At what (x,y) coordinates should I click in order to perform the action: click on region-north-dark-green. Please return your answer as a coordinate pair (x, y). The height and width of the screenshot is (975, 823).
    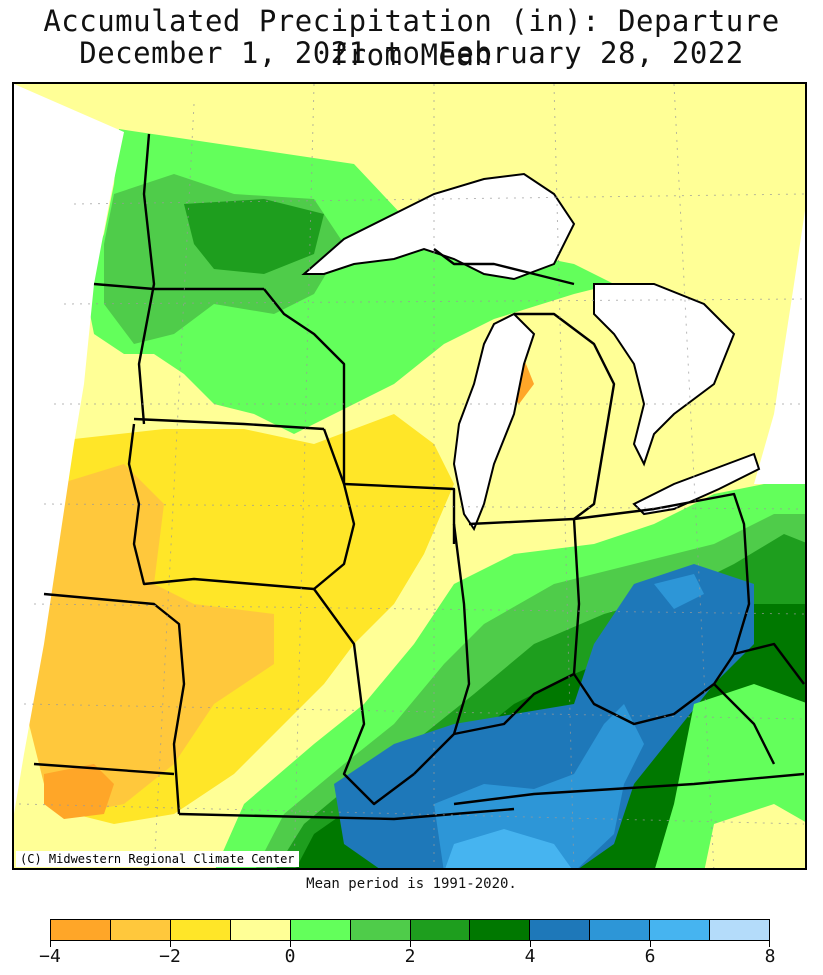
    Looking at the image, I should click on (254, 236).